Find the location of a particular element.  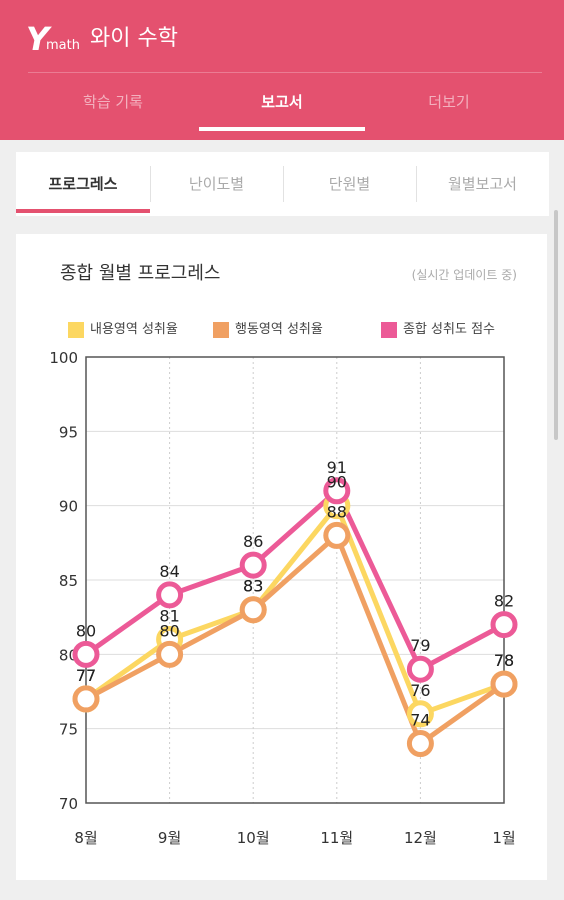

data-label: 74 is located at coordinates (420, 720).